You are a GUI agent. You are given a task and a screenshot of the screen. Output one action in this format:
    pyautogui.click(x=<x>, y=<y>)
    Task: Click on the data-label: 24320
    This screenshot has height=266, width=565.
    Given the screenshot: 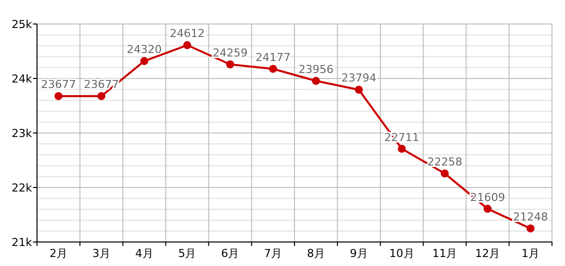 What is the action you would take?
    pyautogui.click(x=144, y=49)
    